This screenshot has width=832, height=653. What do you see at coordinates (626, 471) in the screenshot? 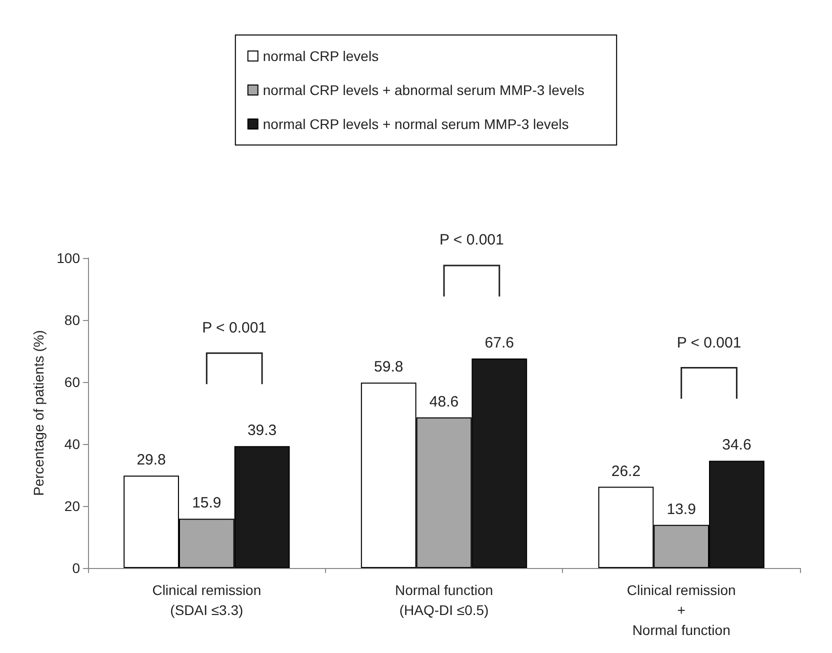
I see `data-label: 26.2` at bounding box center [626, 471].